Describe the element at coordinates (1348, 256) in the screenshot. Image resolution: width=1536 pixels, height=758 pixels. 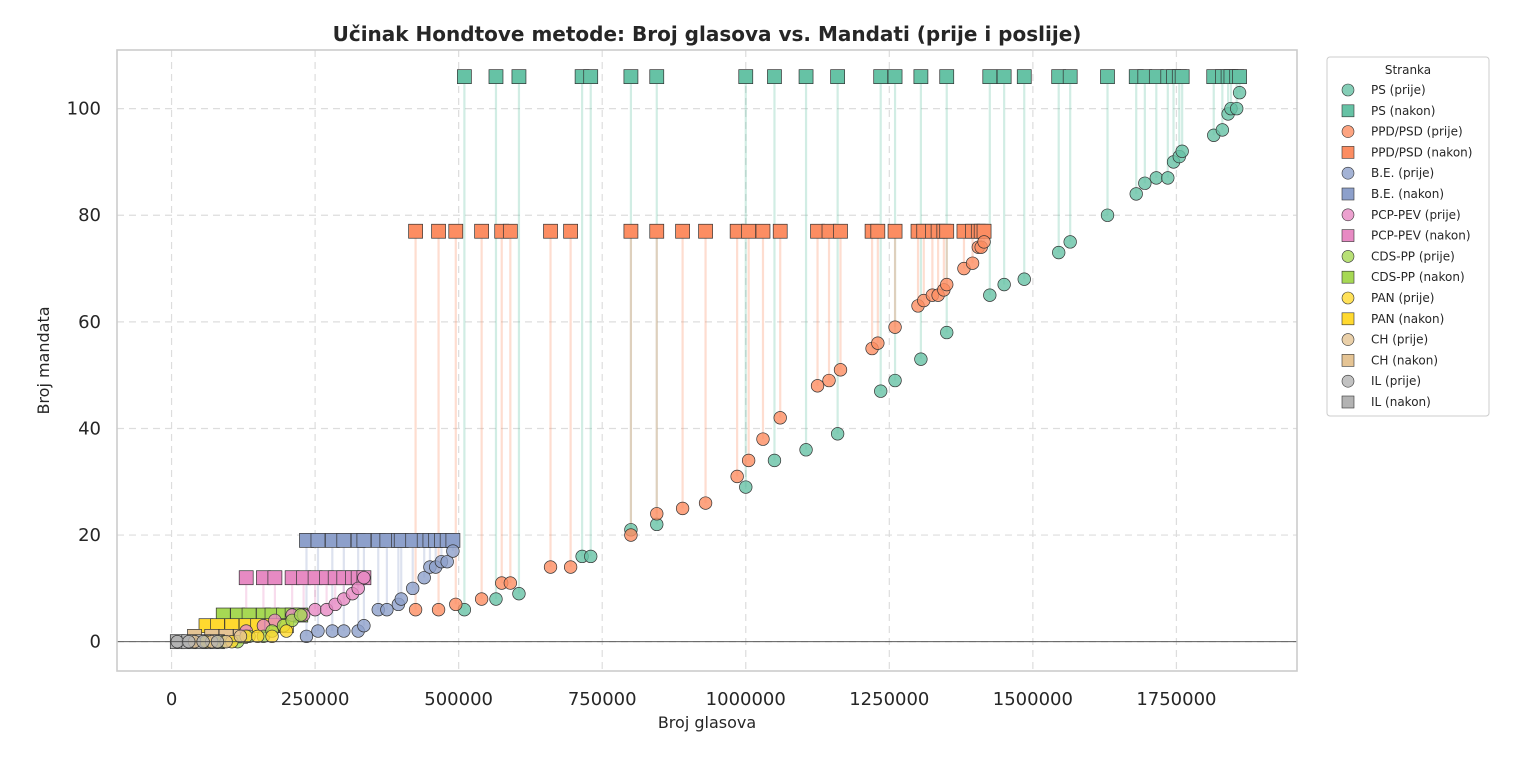
I see `legend-marker-cds-pp-prije` at that location.